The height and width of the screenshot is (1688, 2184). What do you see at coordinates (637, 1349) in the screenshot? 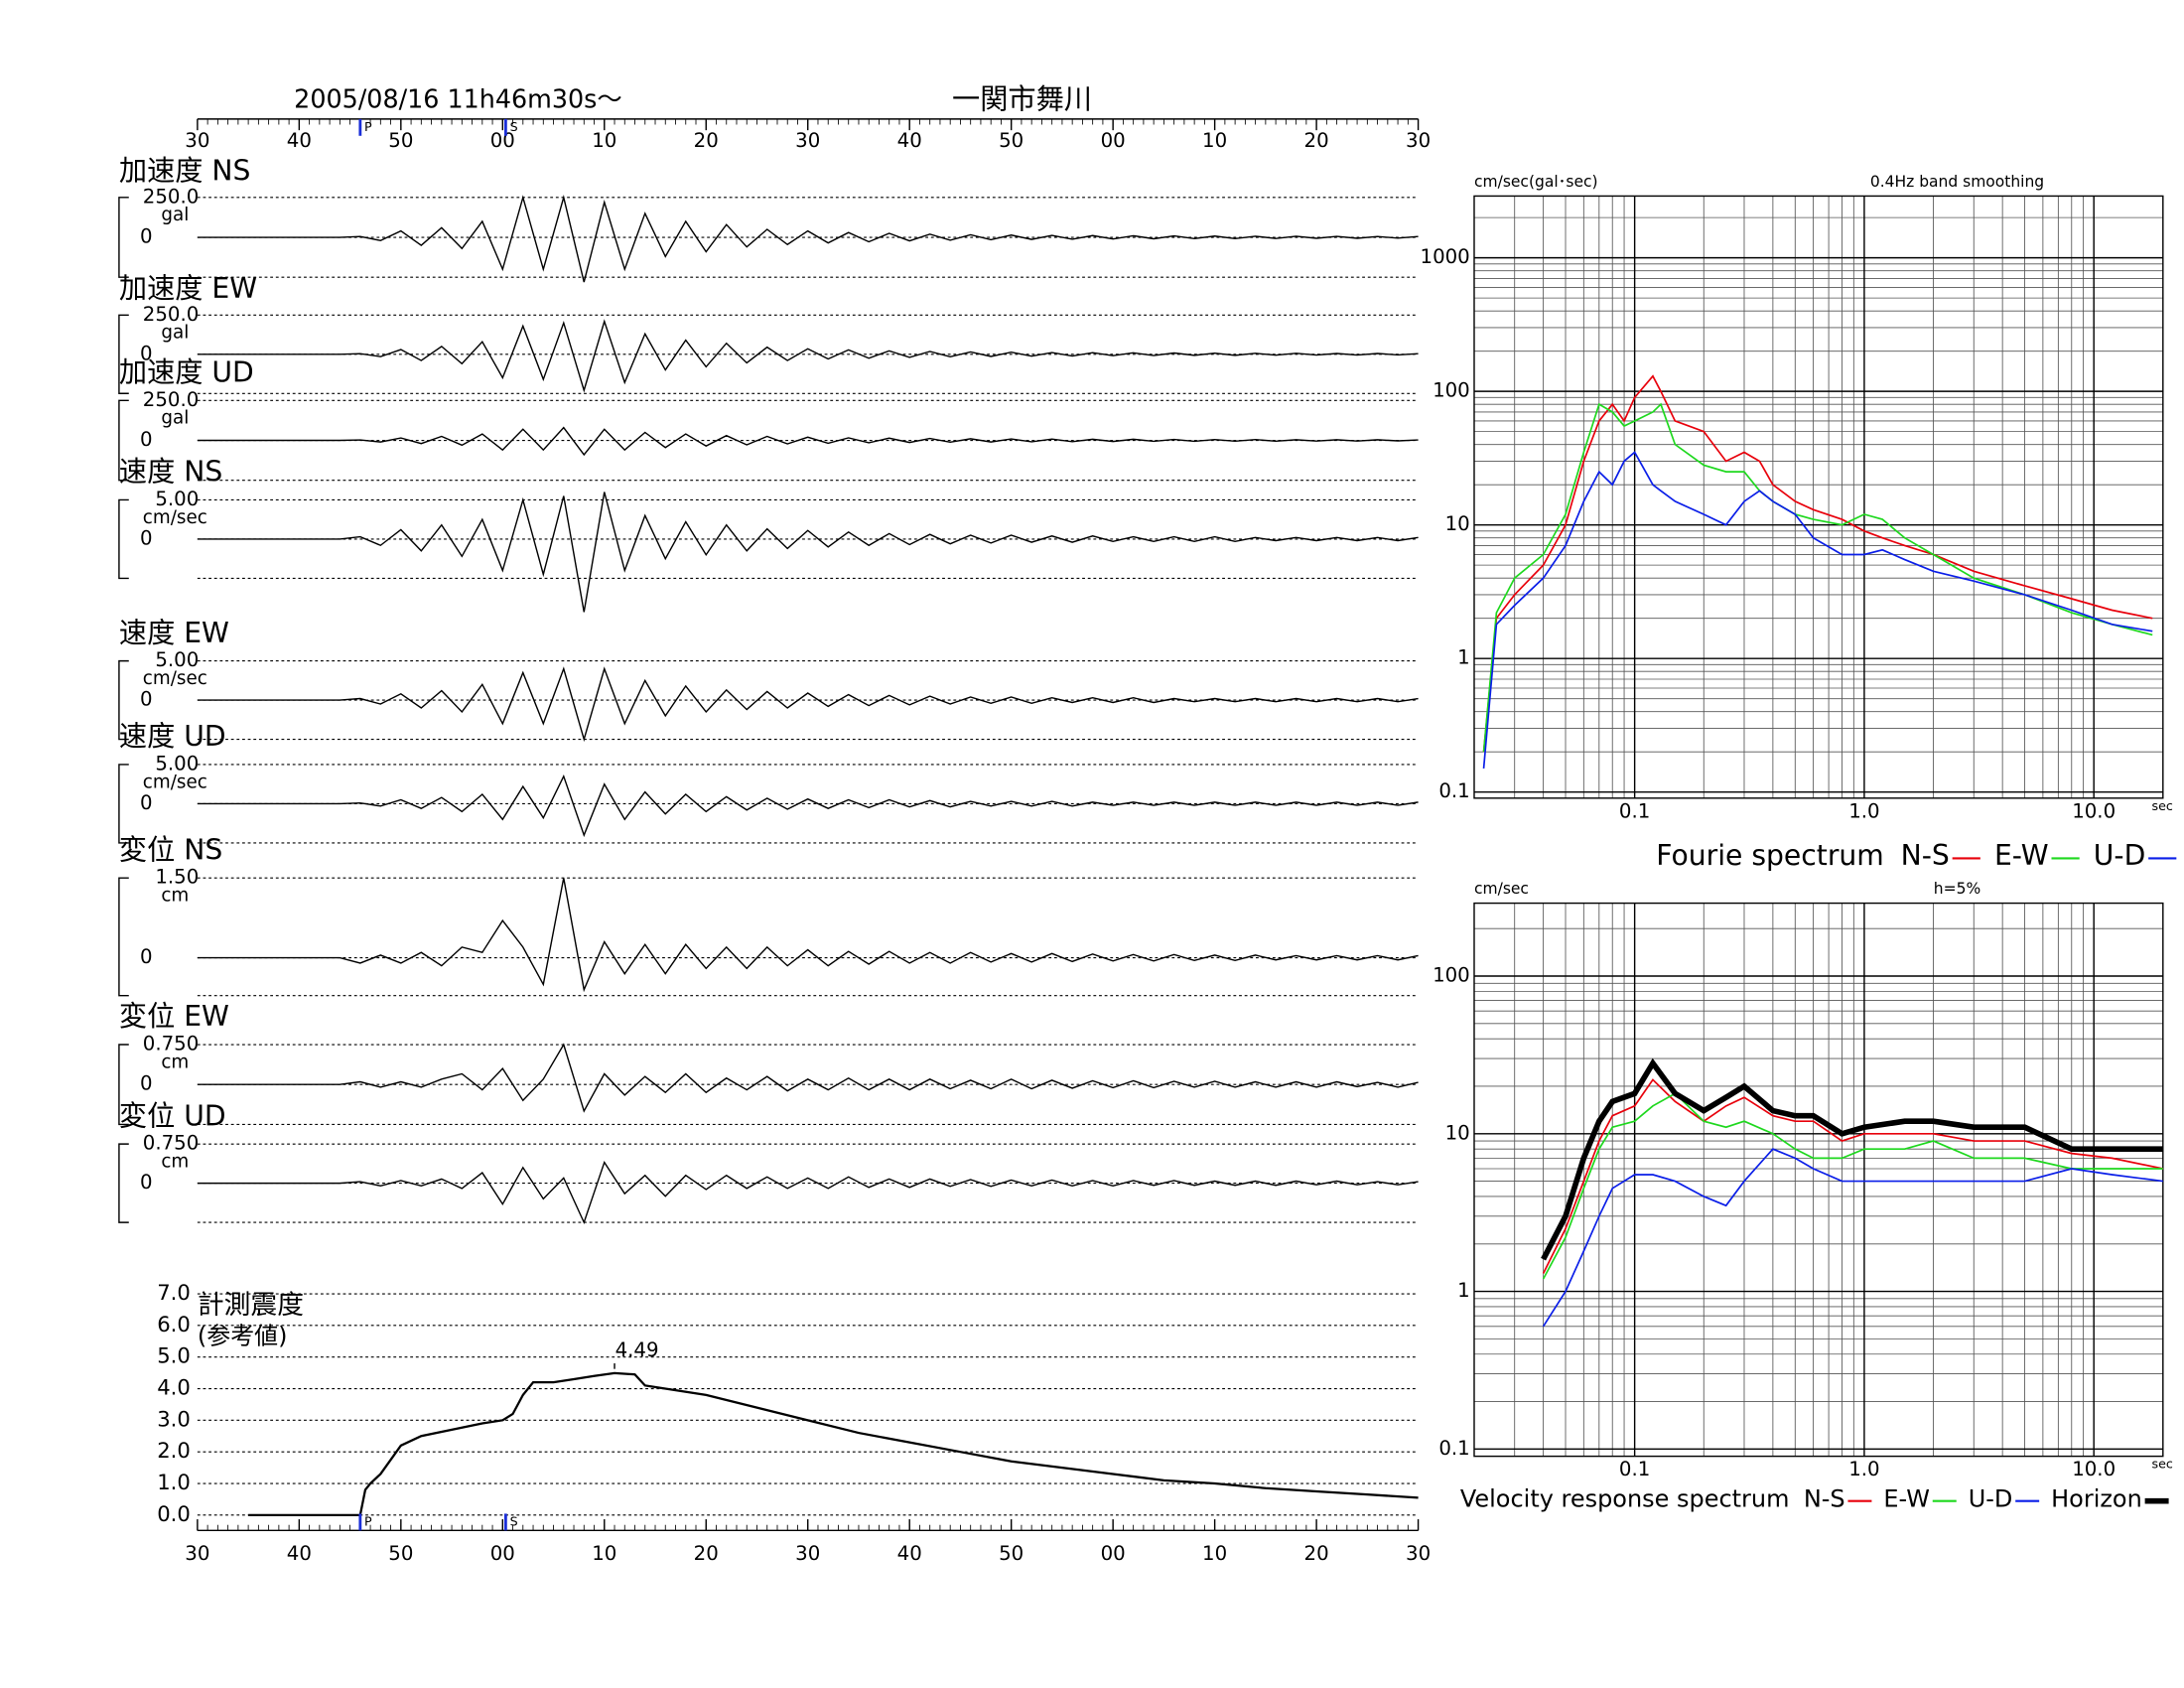
I see `peak-label: 4.49` at bounding box center [637, 1349].